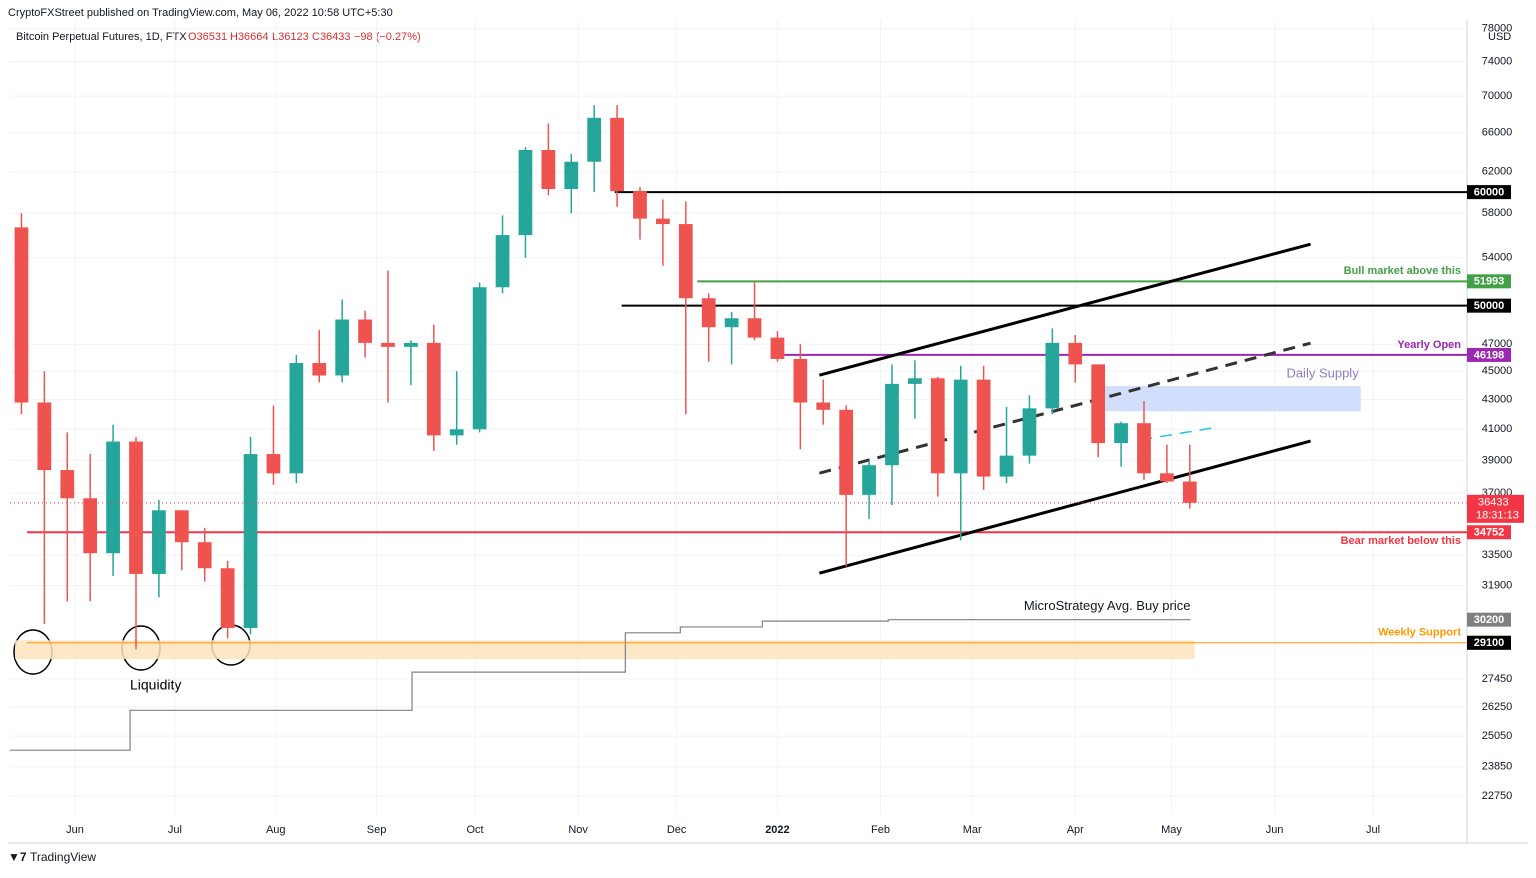 This screenshot has width=1536, height=878. I want to click on price-badge-label: 29100, so click(1489, 643).